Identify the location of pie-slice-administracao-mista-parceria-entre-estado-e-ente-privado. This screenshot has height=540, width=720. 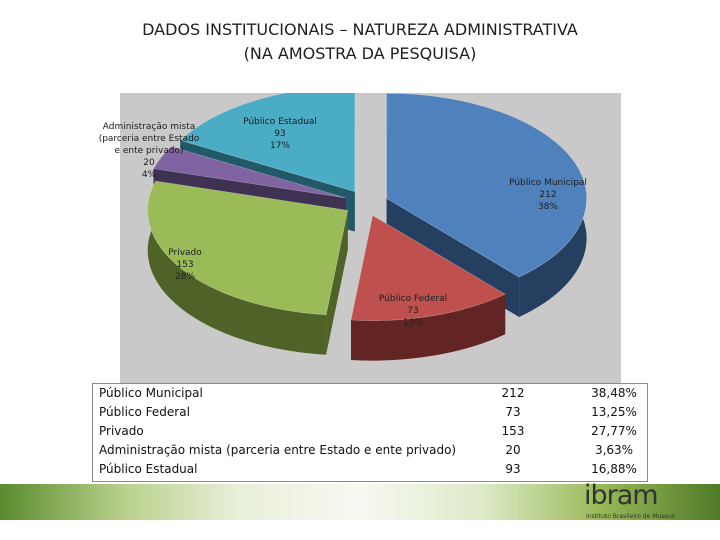
(249, 172).